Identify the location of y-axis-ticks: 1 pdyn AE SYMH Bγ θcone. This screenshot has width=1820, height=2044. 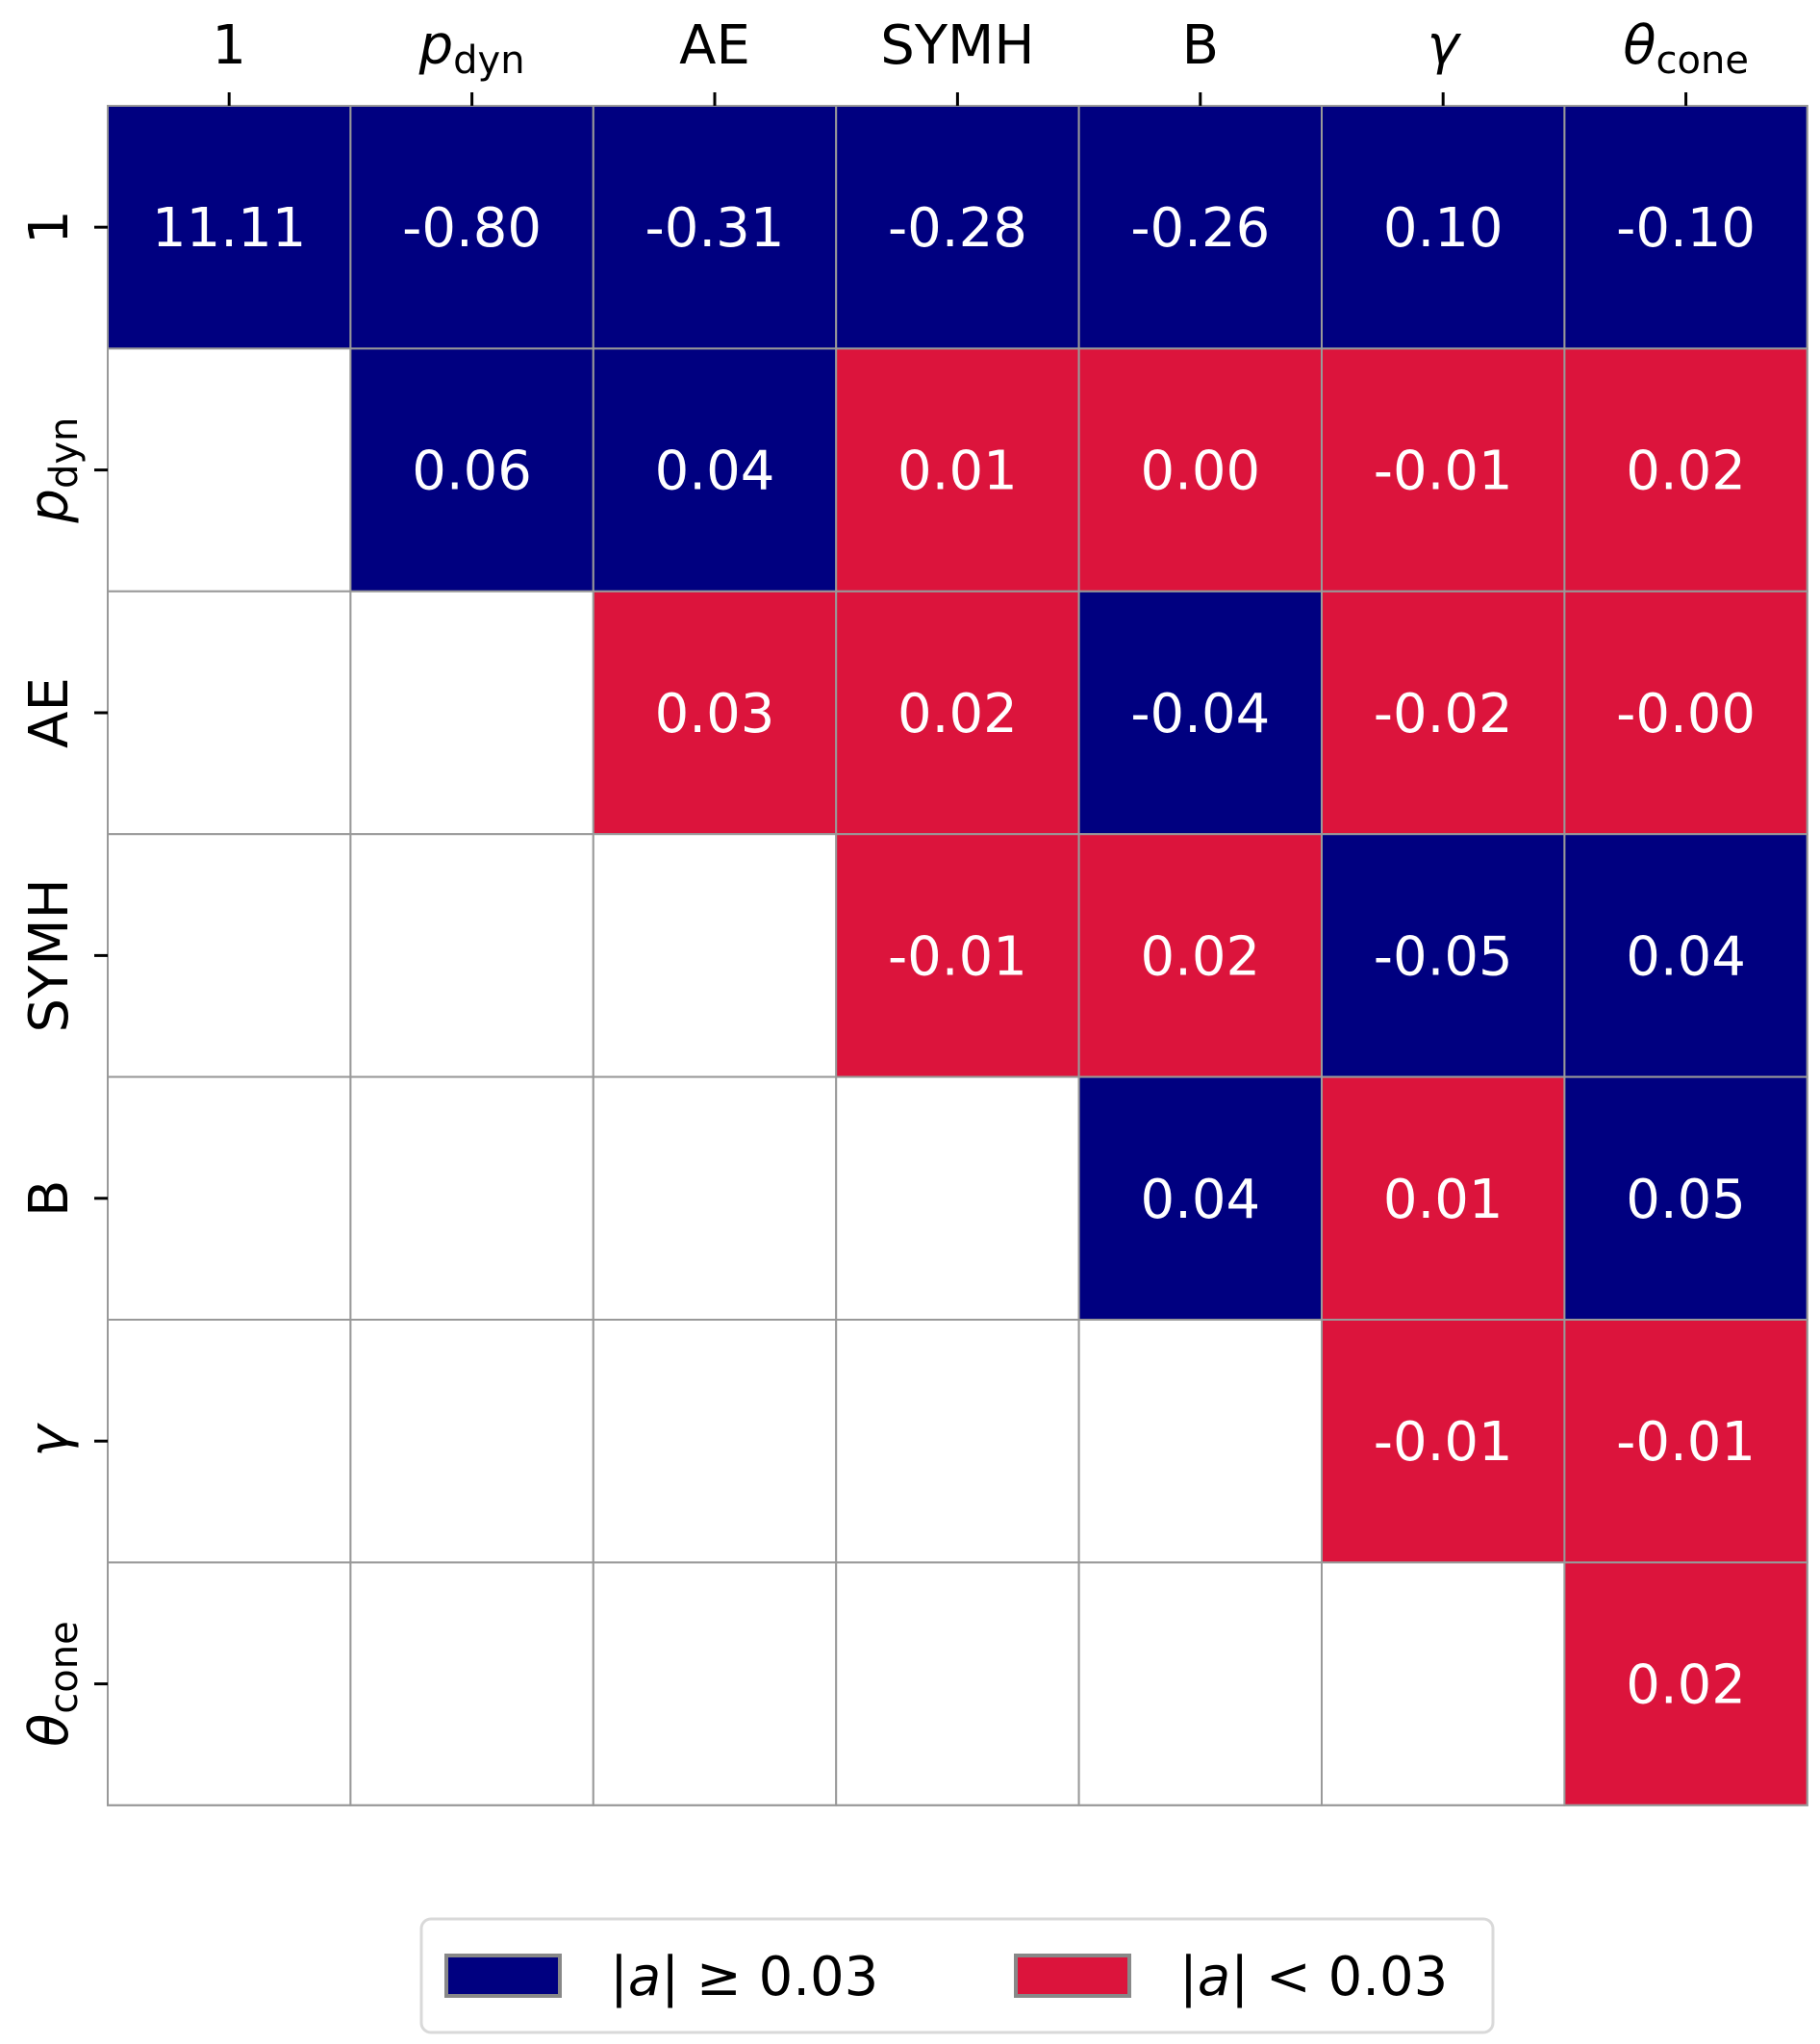
(63, 978).